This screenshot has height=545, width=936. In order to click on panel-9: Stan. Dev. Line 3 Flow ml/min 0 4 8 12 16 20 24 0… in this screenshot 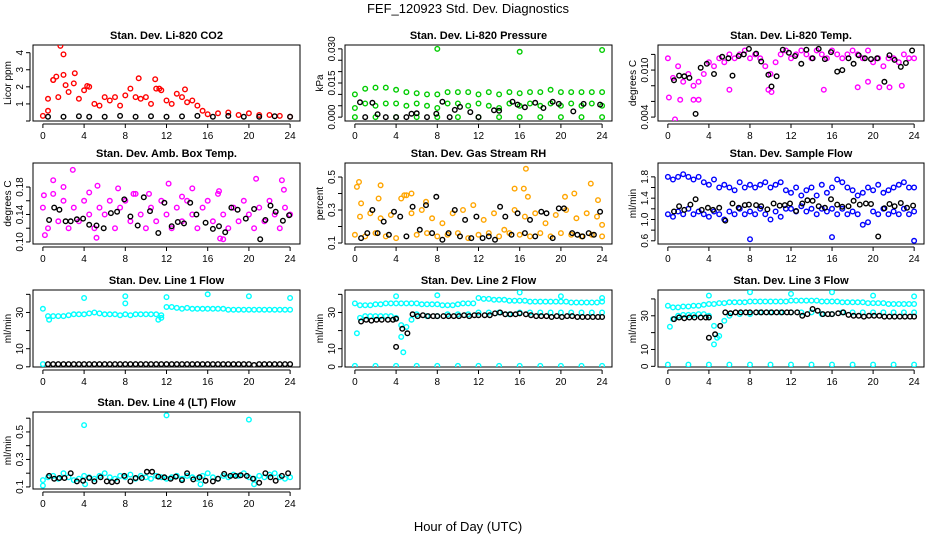, I will do `click(776, 331)`.